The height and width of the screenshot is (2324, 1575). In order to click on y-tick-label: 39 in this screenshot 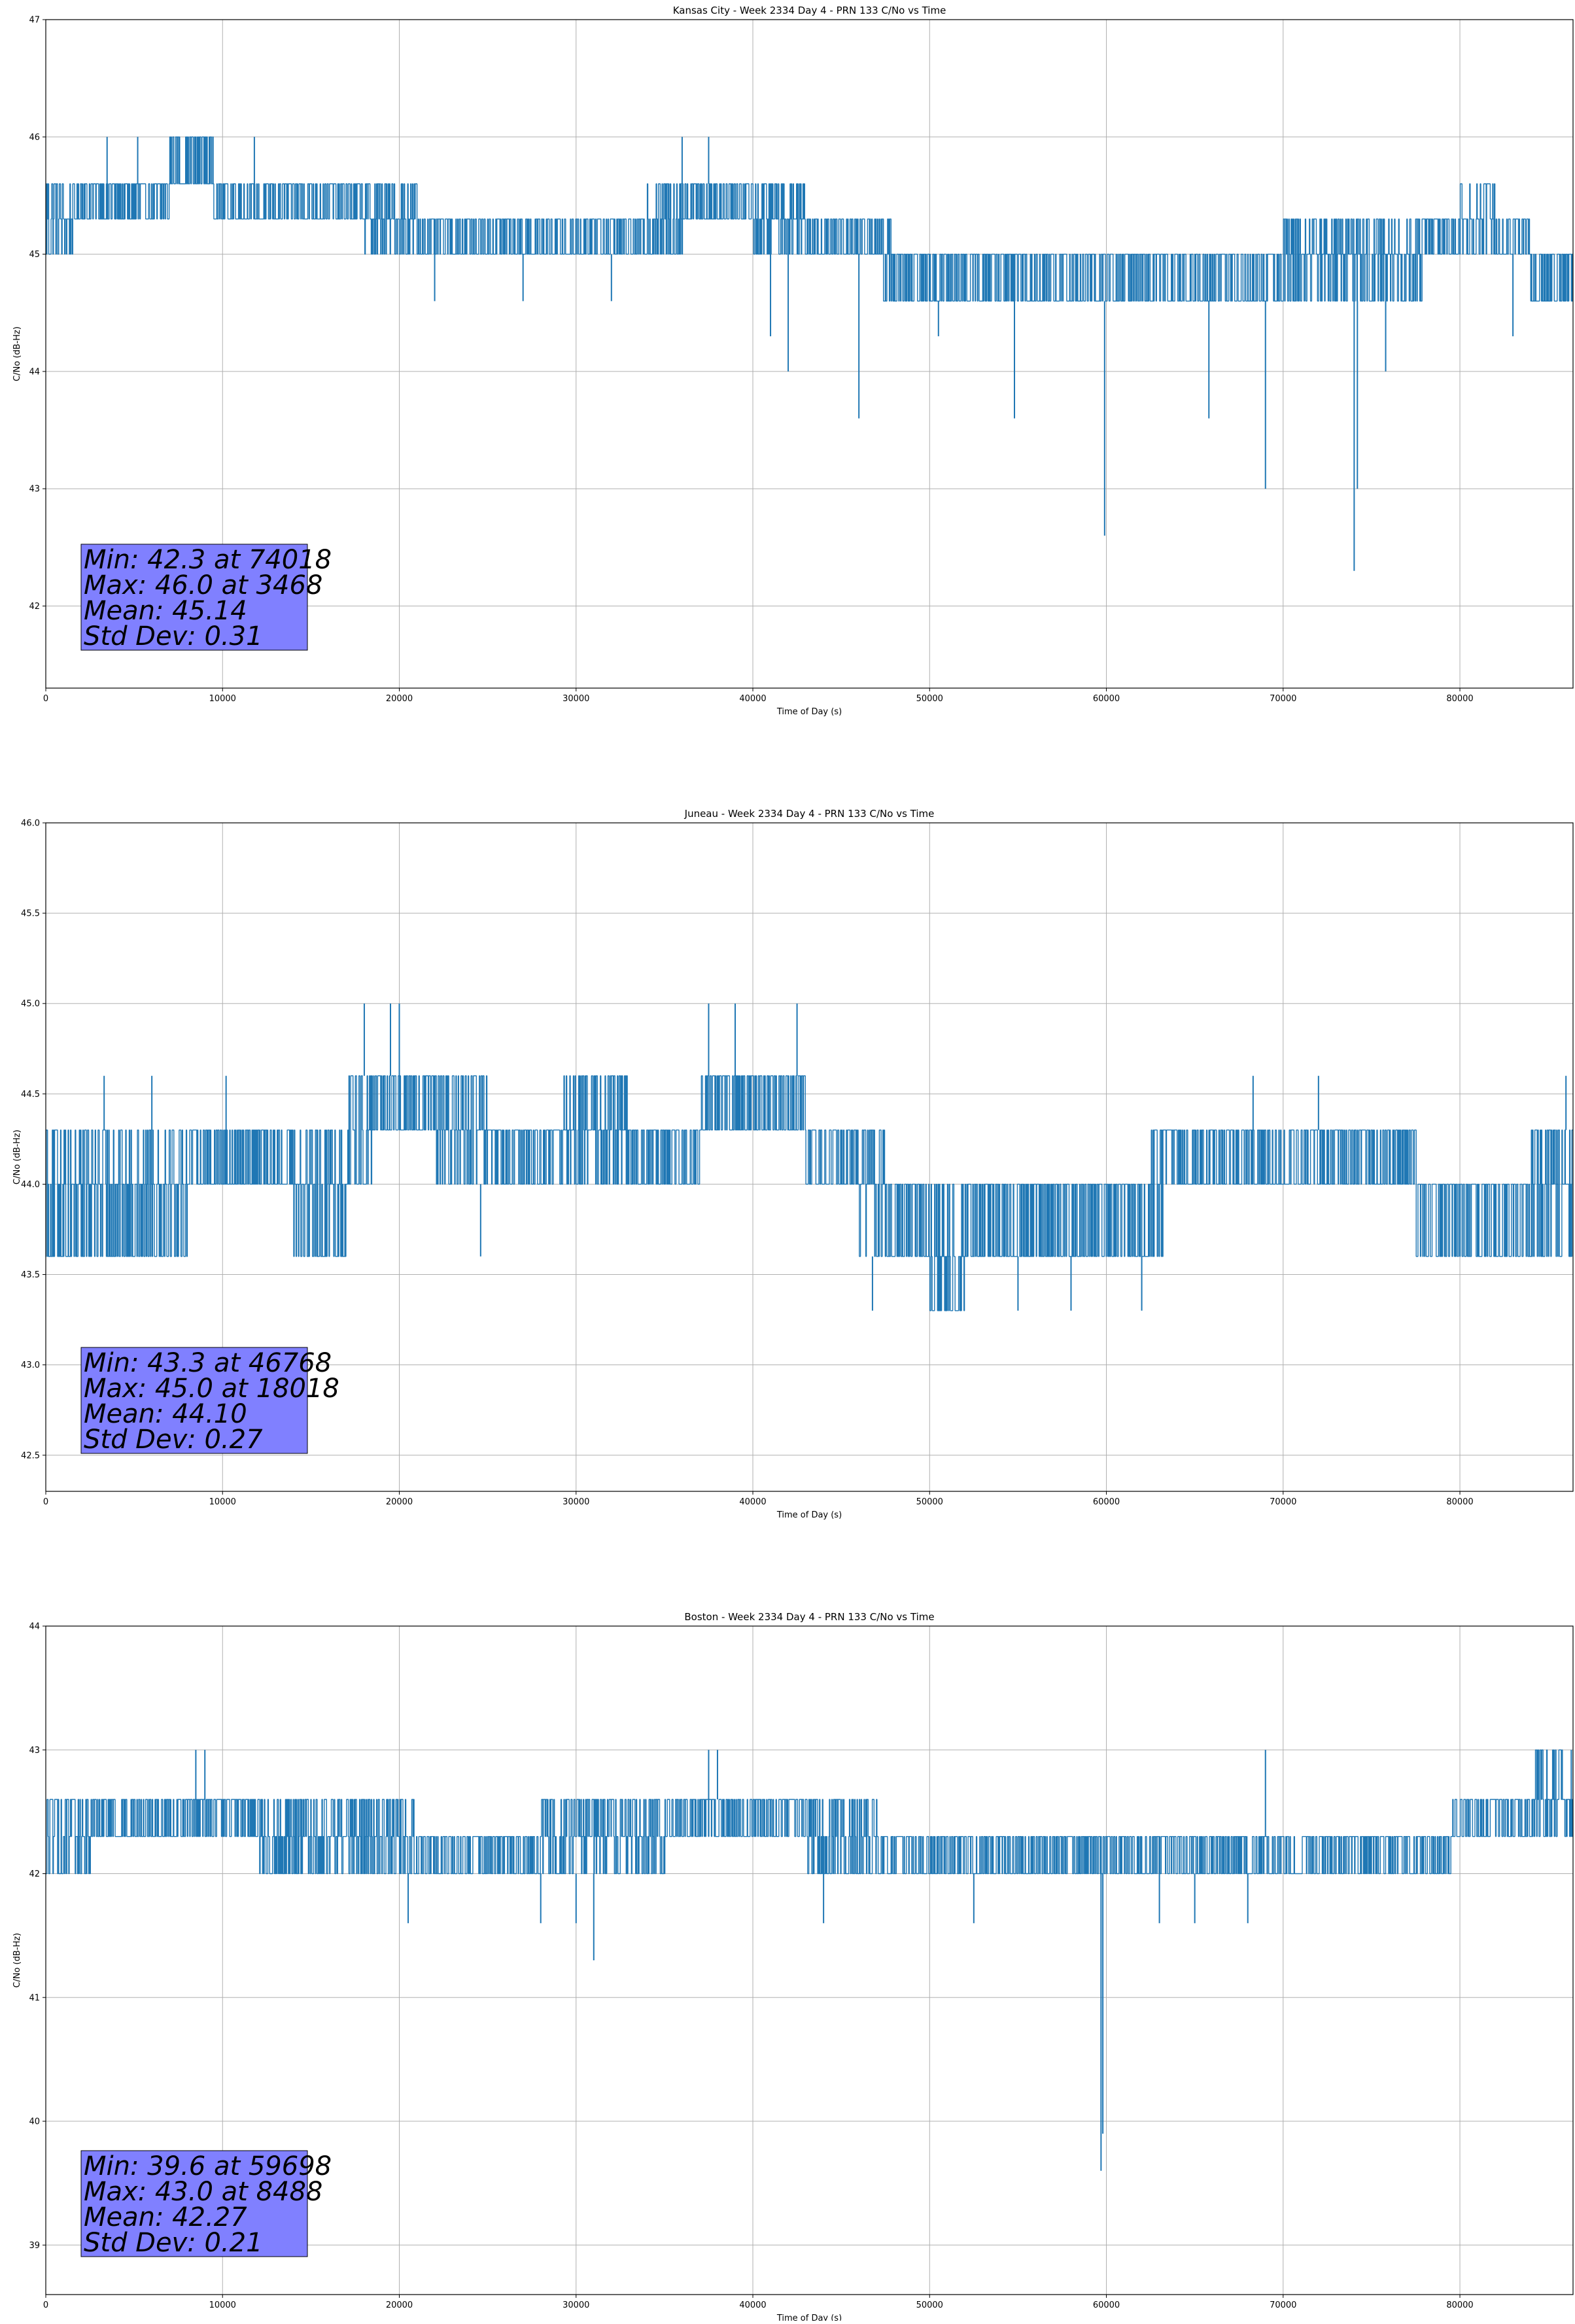, I will do `click(35, 2246)`.